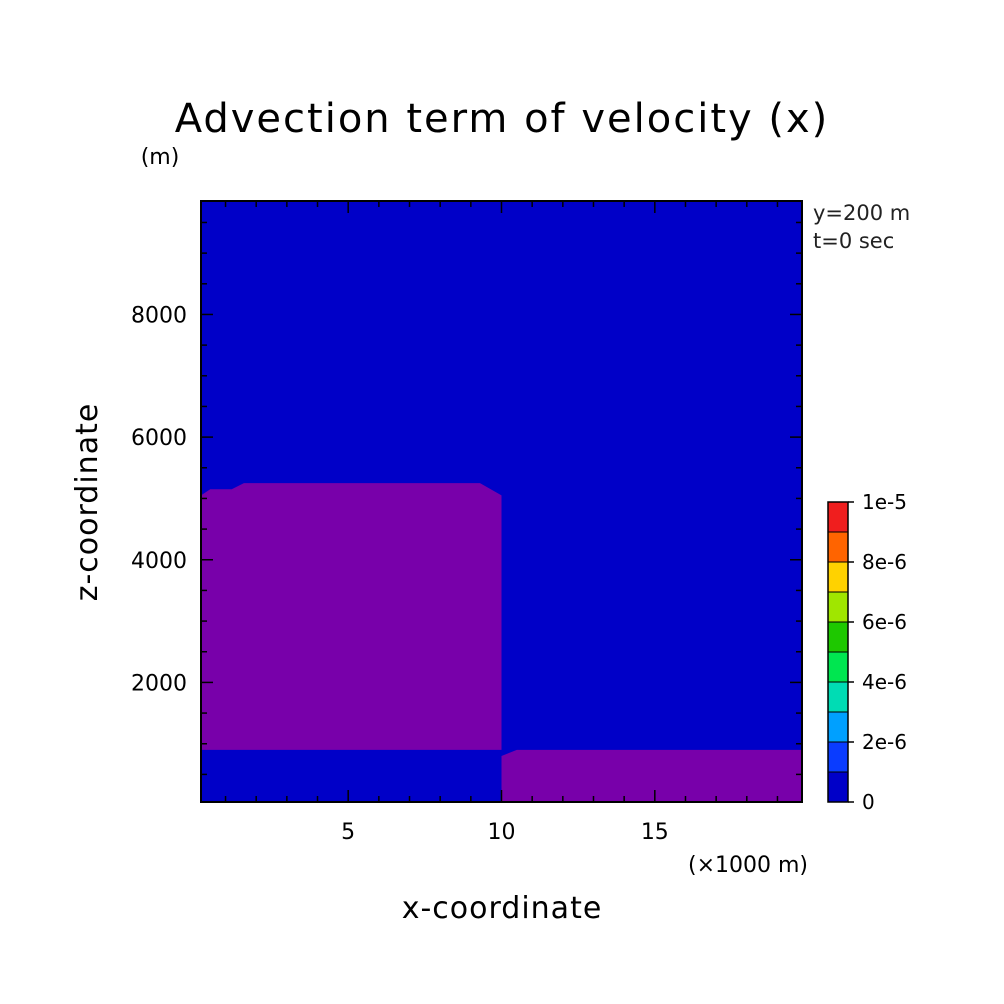  I want to click on x-tick-label: 5, so click(348, 832).